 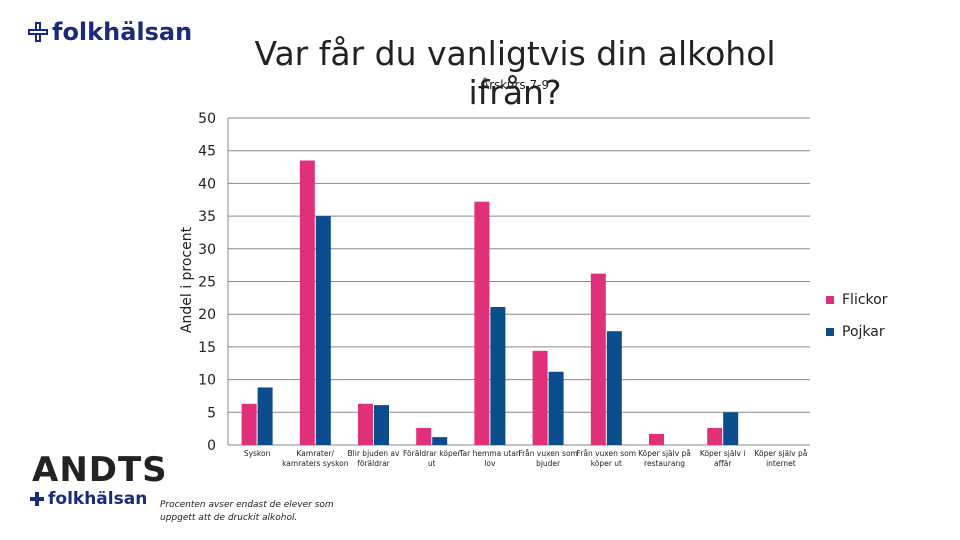 I want to click on legend-label-pojkar: Pojkar, so click(x=863, y=332).